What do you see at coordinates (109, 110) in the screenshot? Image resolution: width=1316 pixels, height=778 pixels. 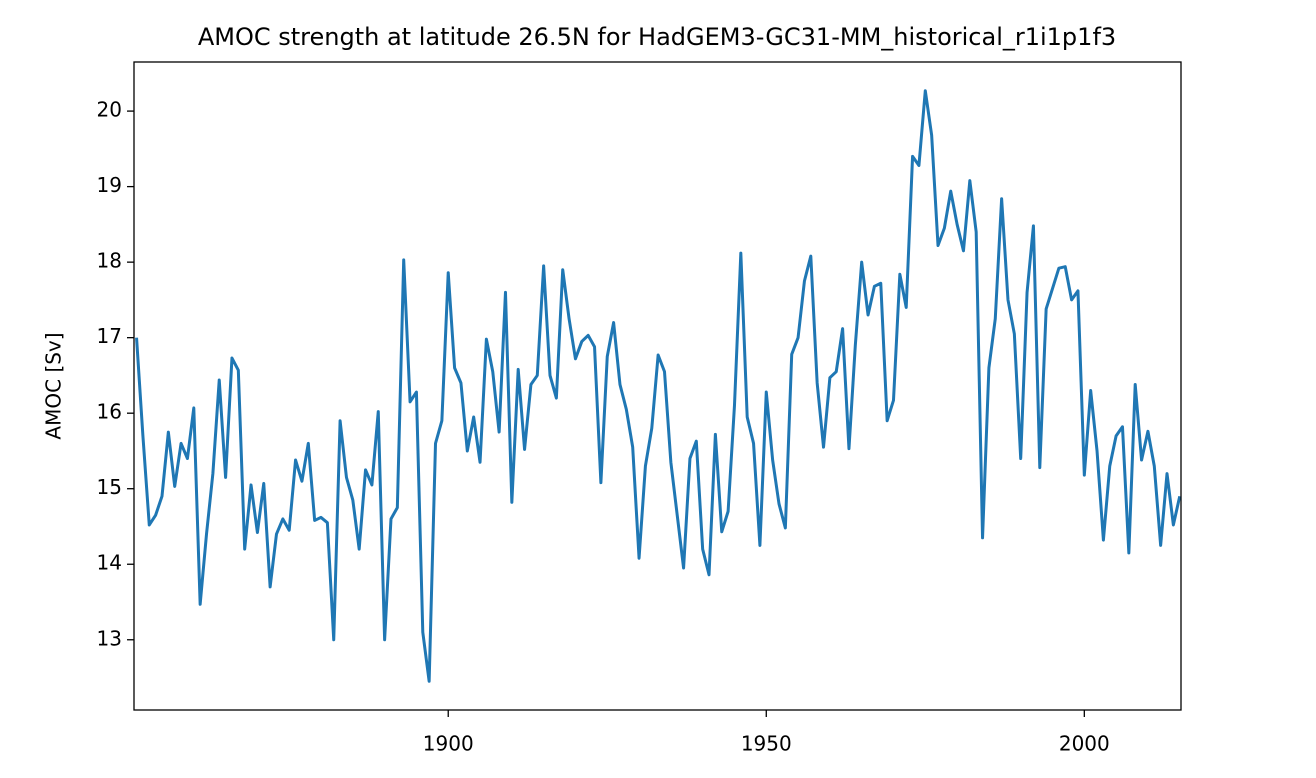 I see `y-tick-label: 20` at bounding box center [109, 110].